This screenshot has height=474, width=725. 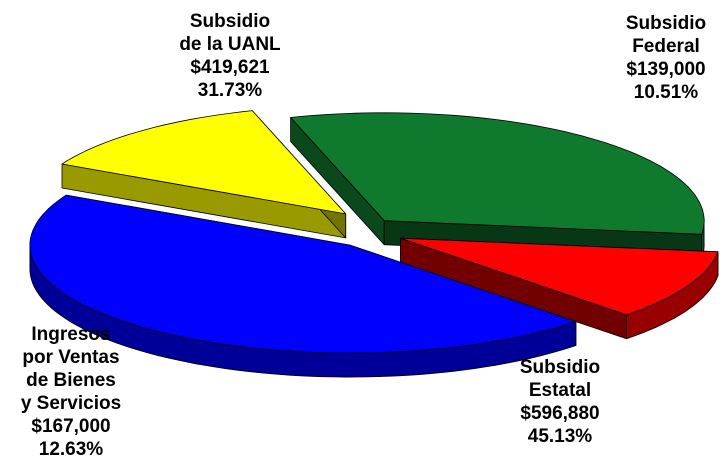 I want to click on label-subsidio-estatal: Subsidio Estatal $596,880 45.13%, so click(x=560, y=402).